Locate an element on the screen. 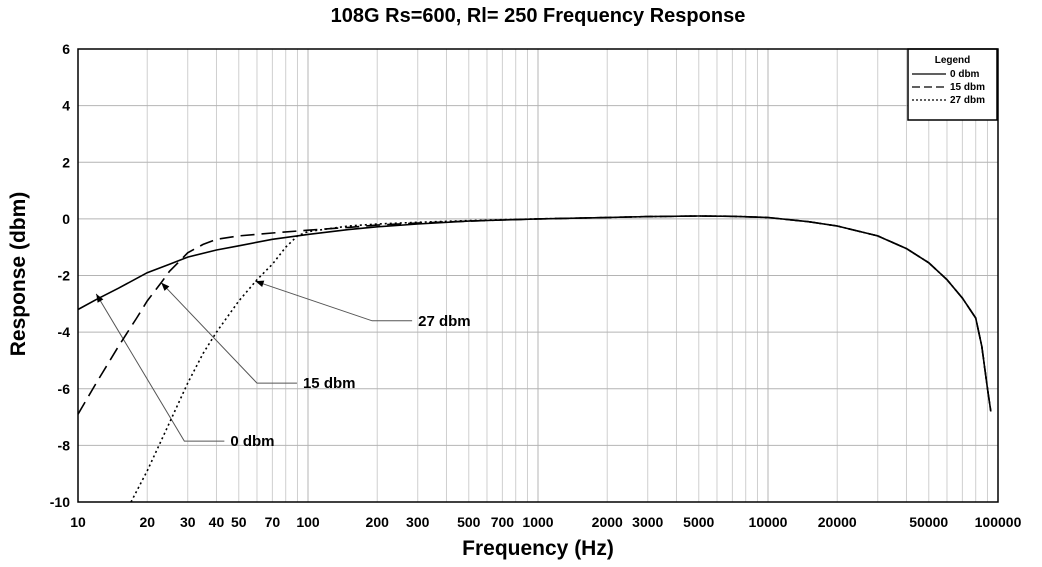  y-tick-label: -6 is located at coordinates (64, 389).